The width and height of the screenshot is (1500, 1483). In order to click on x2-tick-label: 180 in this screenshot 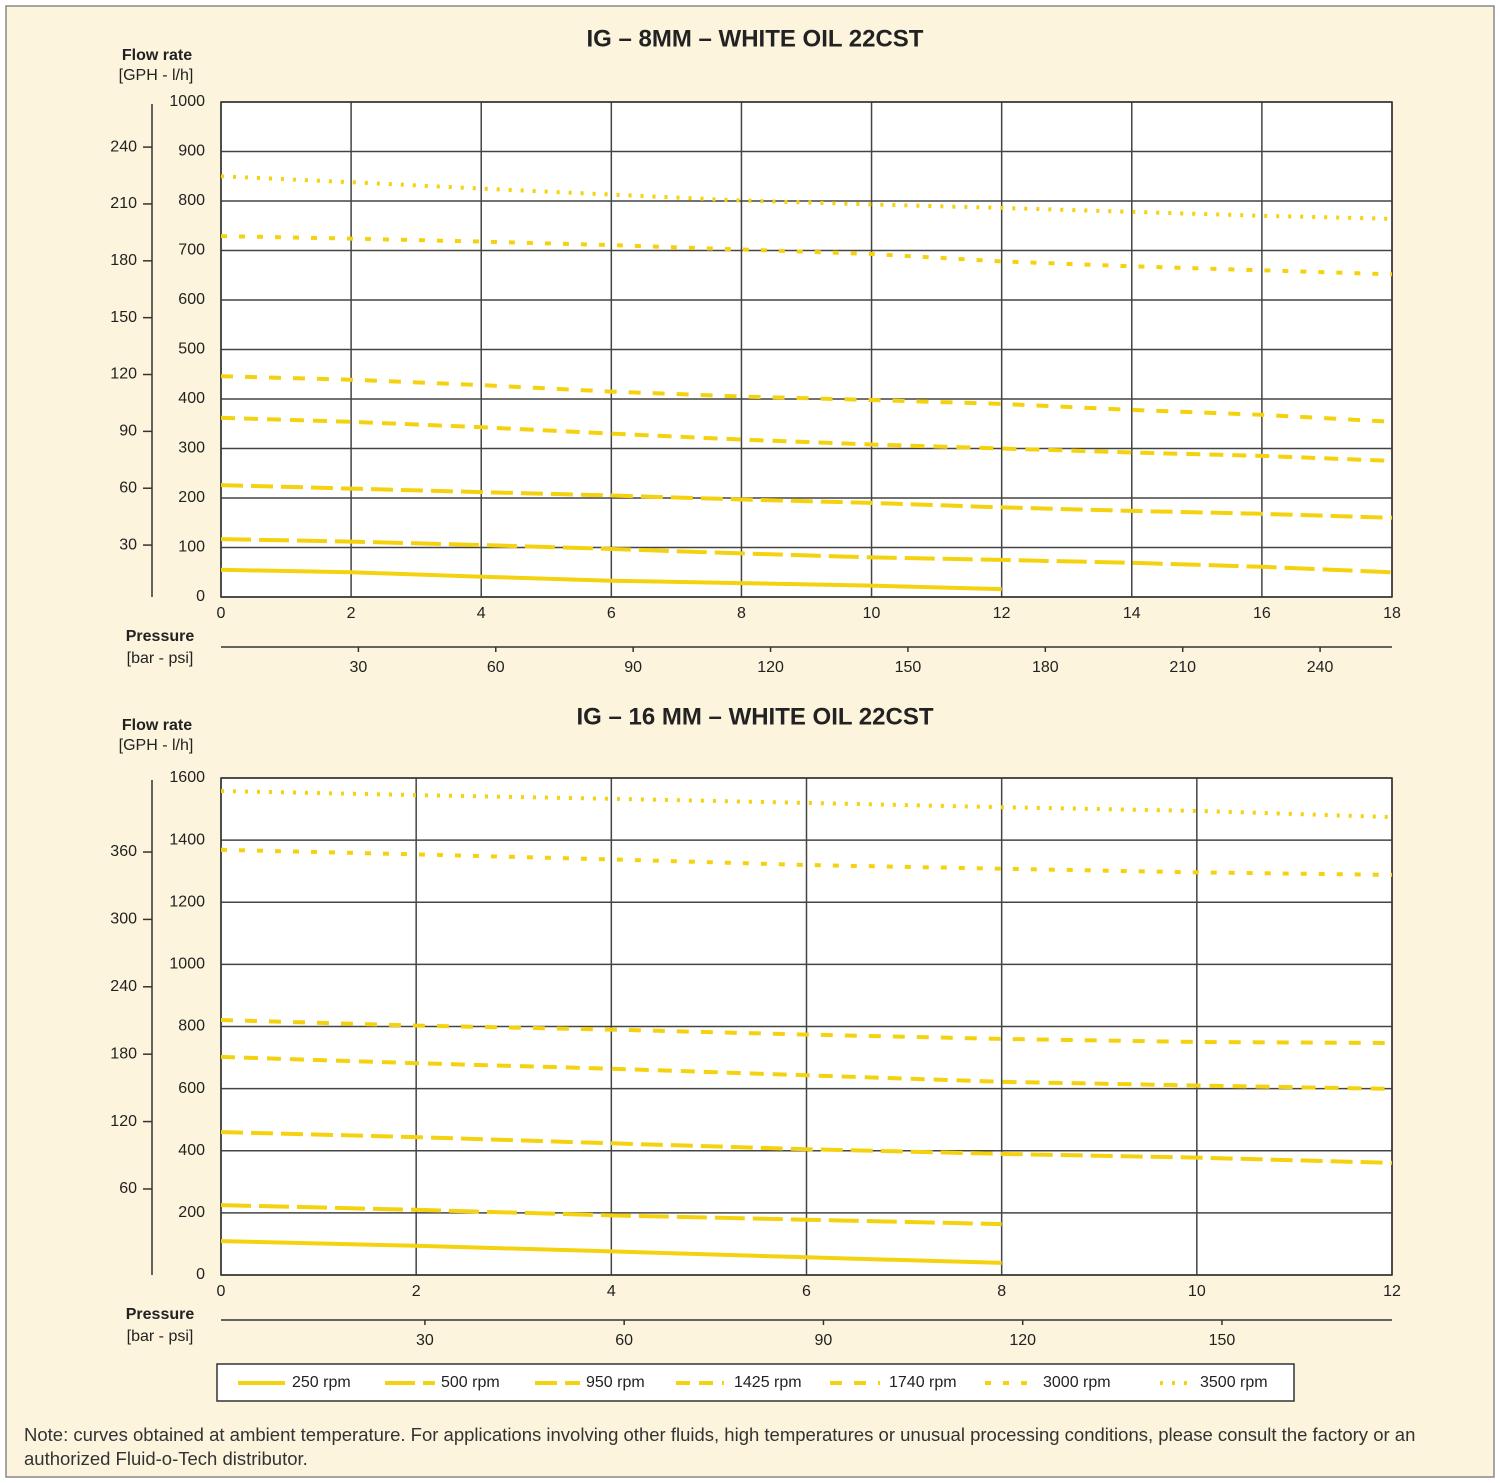, I will do `click(1045, 667)`.